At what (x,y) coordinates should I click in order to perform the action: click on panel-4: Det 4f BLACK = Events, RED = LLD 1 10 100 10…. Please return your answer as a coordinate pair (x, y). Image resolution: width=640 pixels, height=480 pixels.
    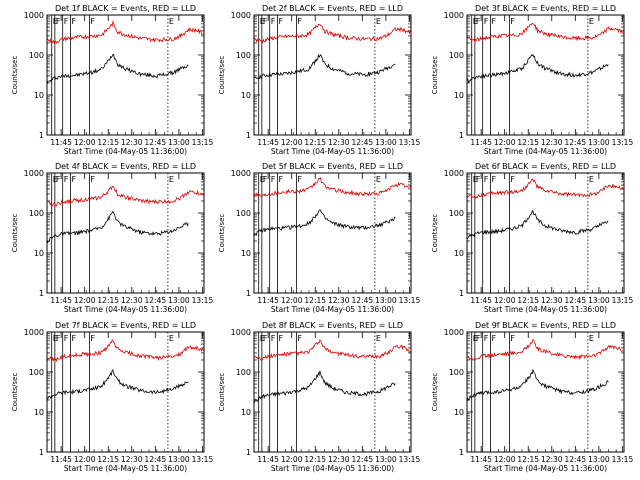
    Looking at the image, I should click on (112, 238).